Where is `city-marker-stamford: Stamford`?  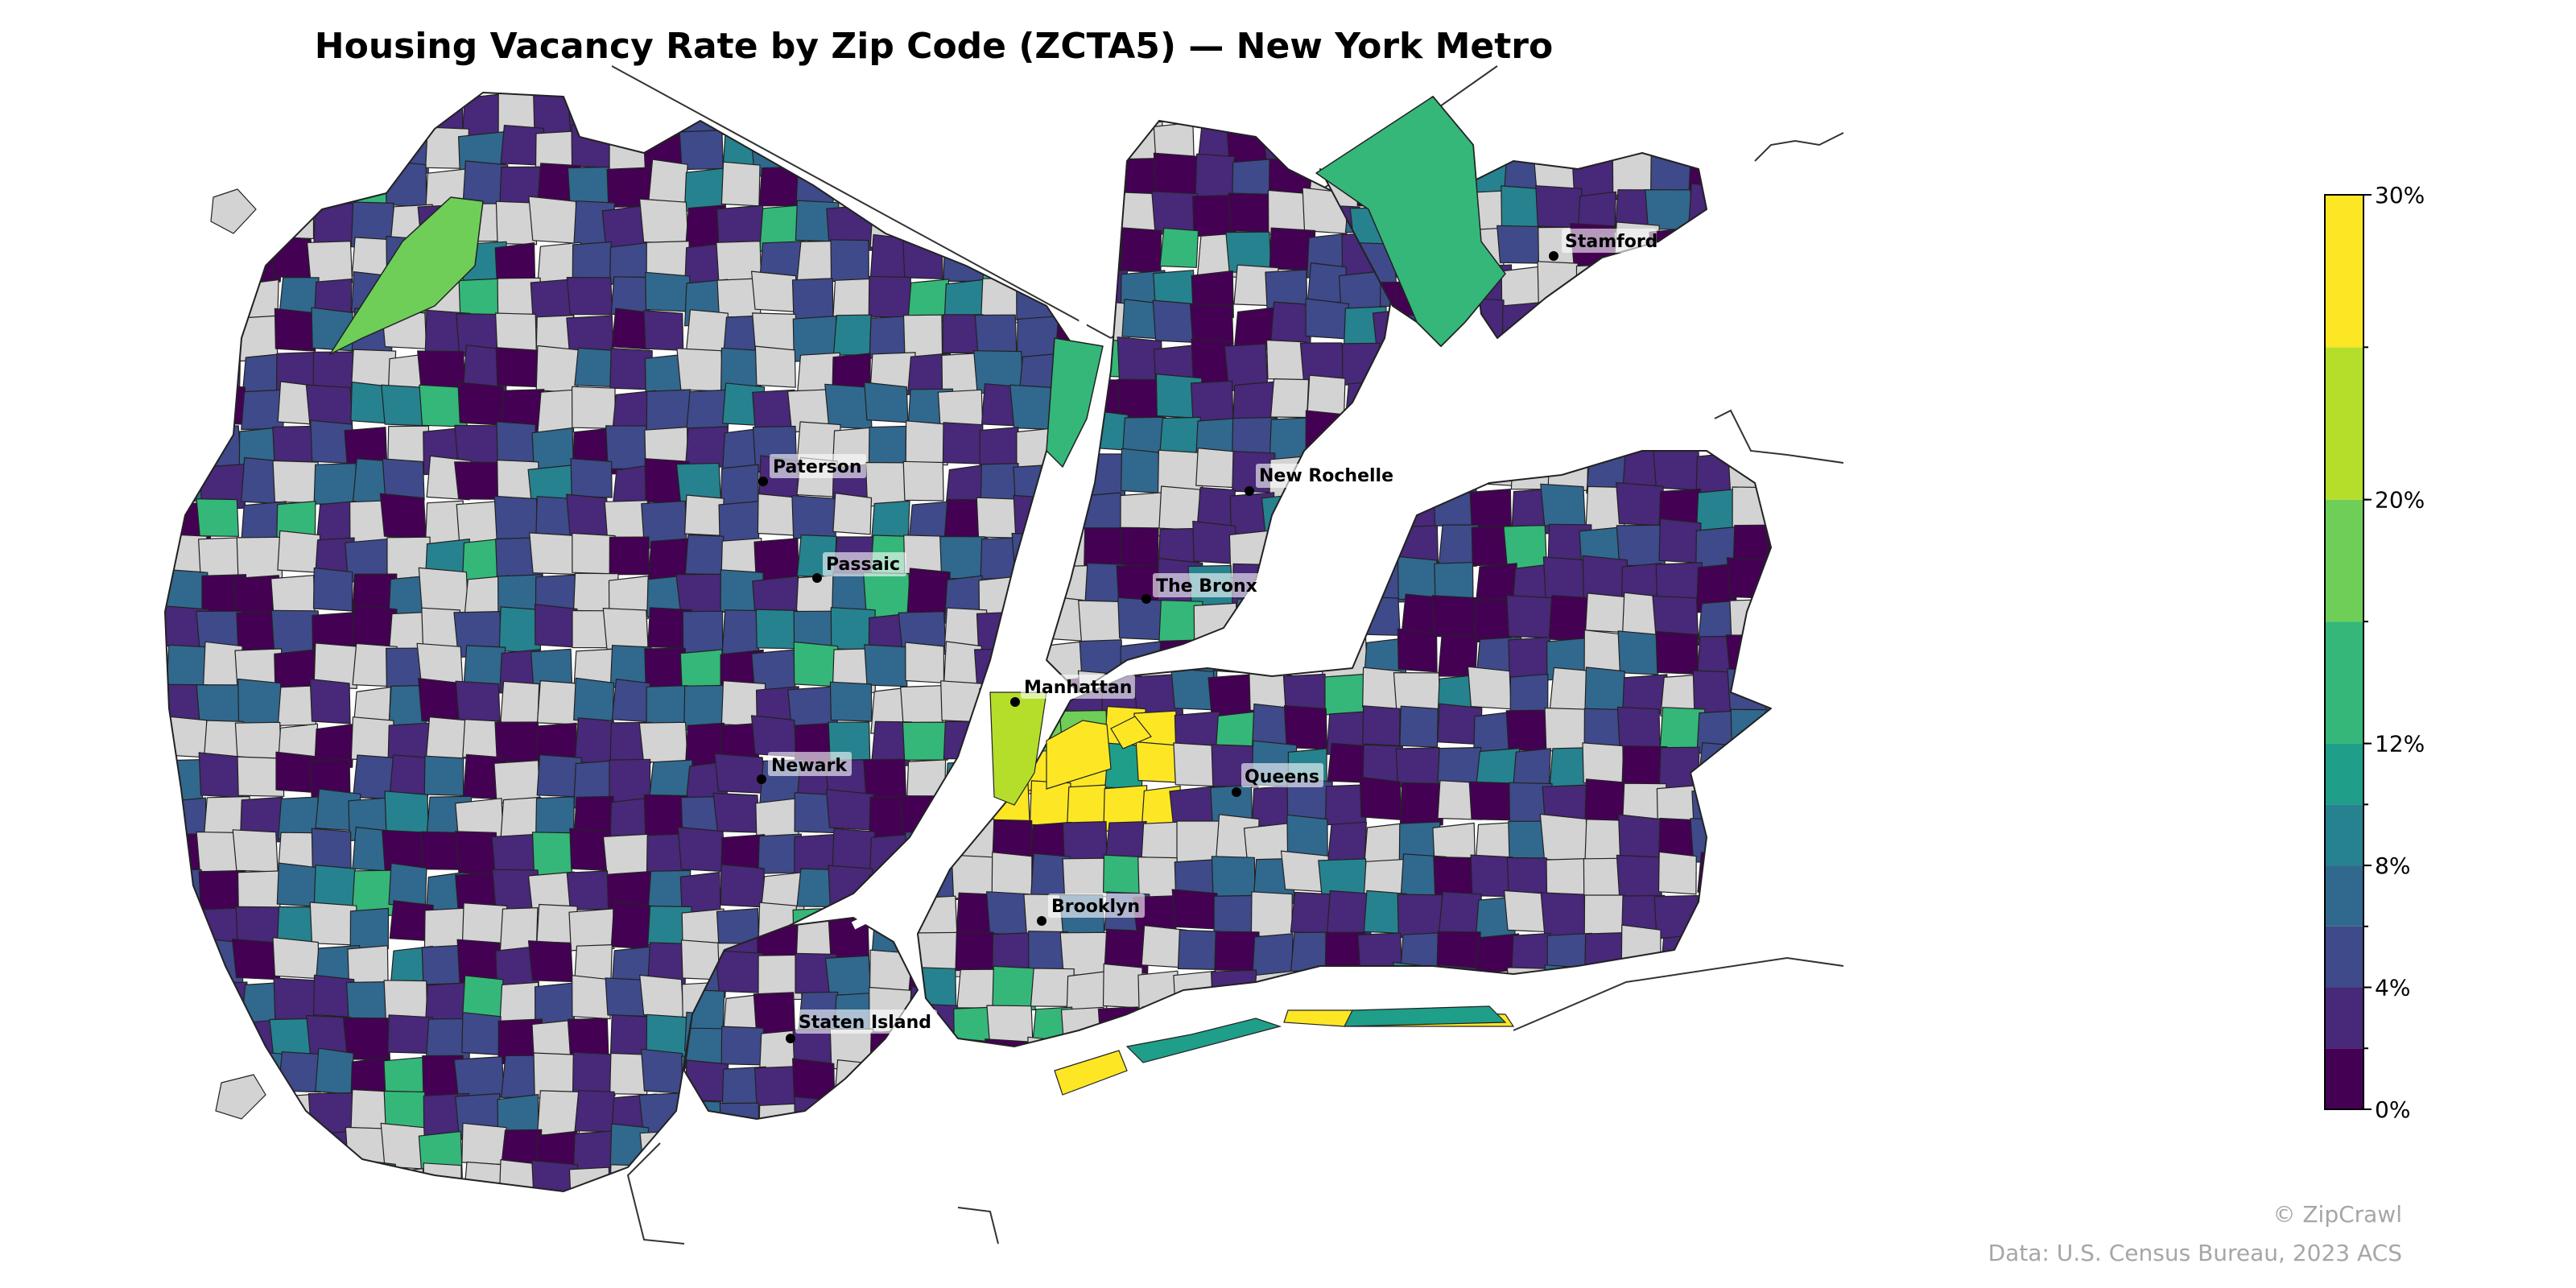 city-marker-stamford: Stamford is located at coordinates (1603, 245).